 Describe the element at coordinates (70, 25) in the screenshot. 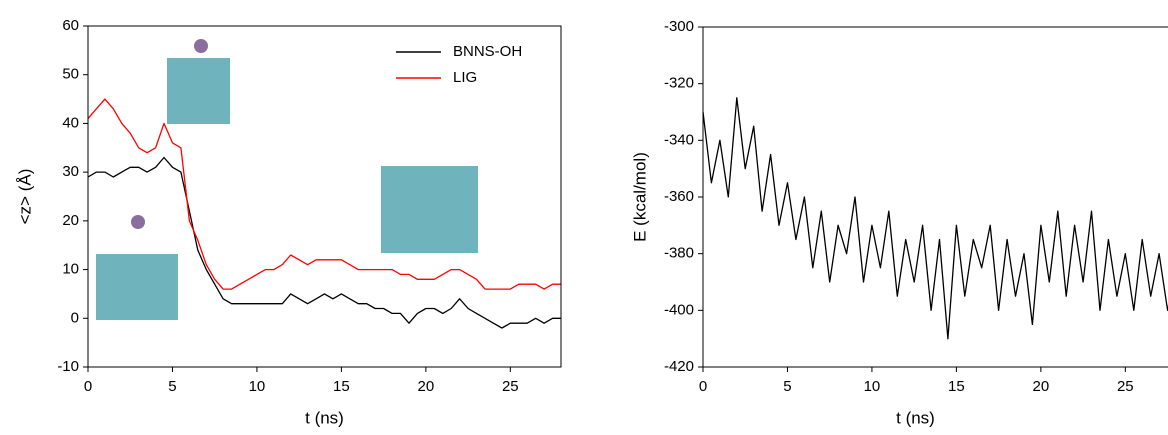

I see `y-tick-label: 60` at that location.